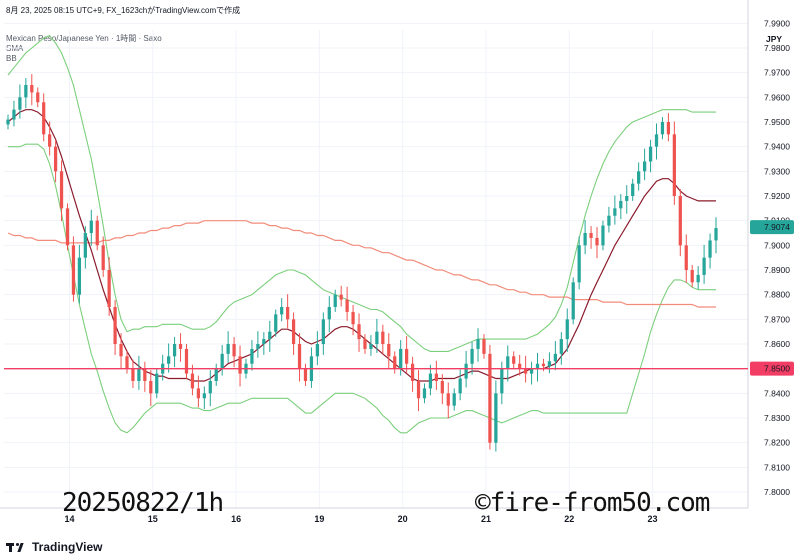  I want to click on price-tick-label: 7.9800, so click(777, 48).